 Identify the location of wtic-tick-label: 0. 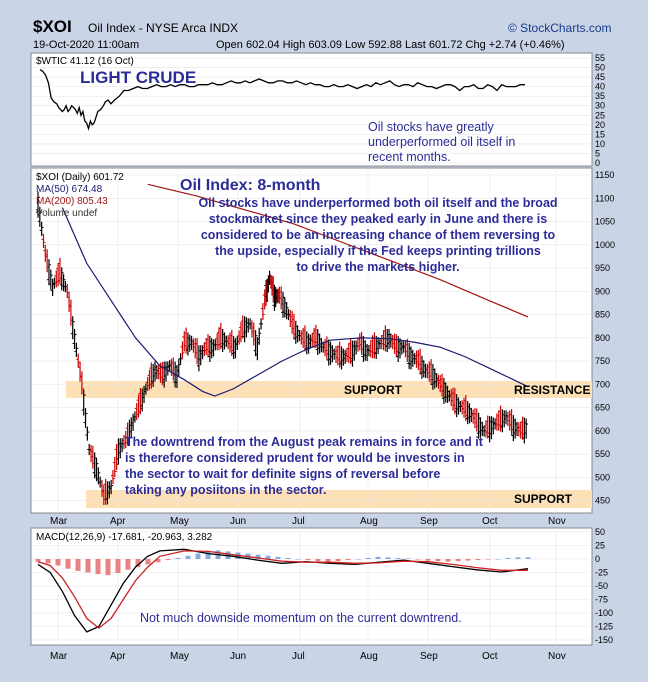
(597, 163).